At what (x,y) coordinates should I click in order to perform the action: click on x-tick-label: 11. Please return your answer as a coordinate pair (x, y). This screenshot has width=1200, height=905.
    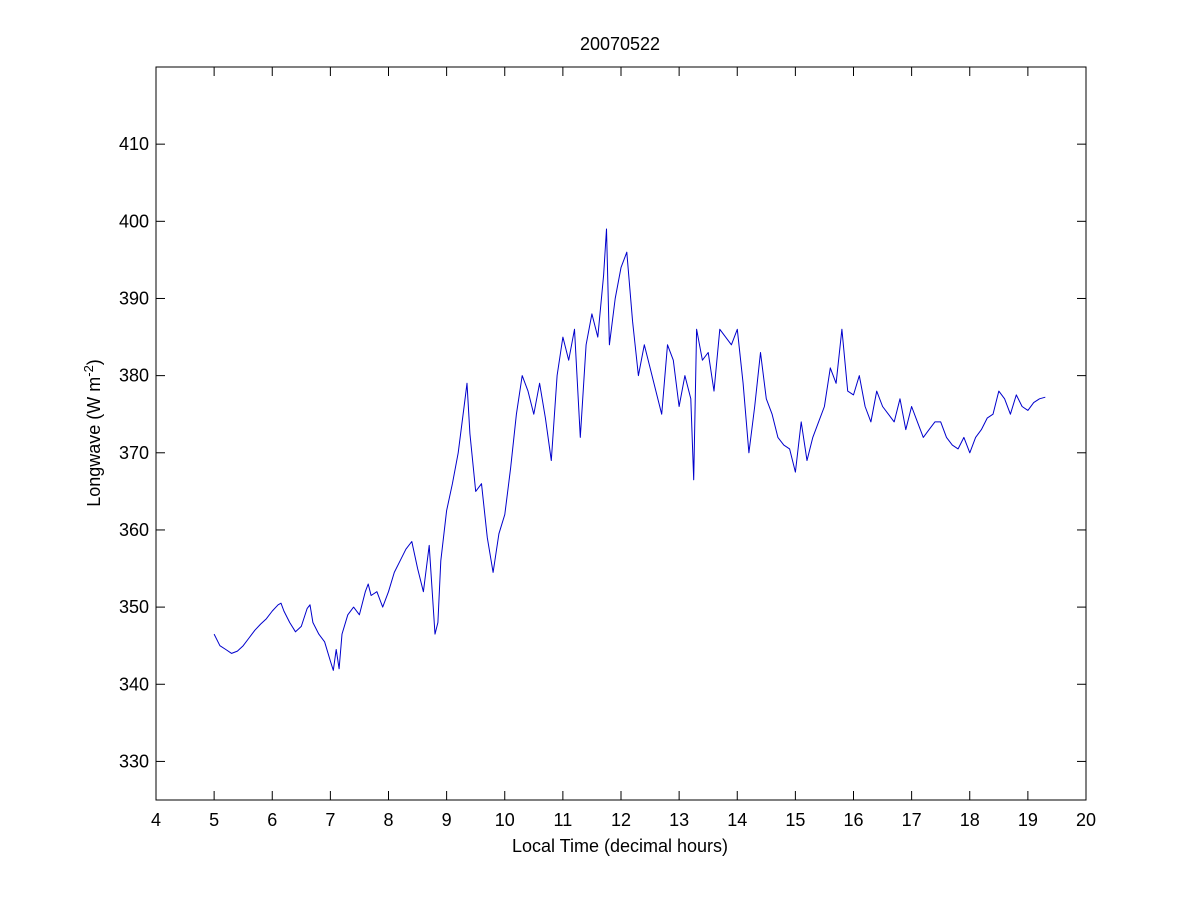
    Looking at the image, I should click on (563, 820).